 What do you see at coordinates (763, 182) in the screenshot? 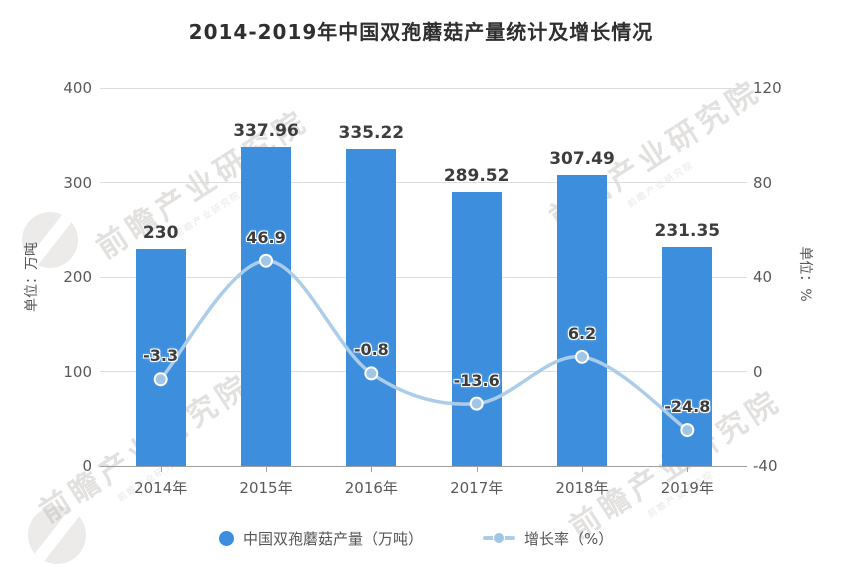
I see `right-axis-tick-label: 80` at bounding box center [763, 182].